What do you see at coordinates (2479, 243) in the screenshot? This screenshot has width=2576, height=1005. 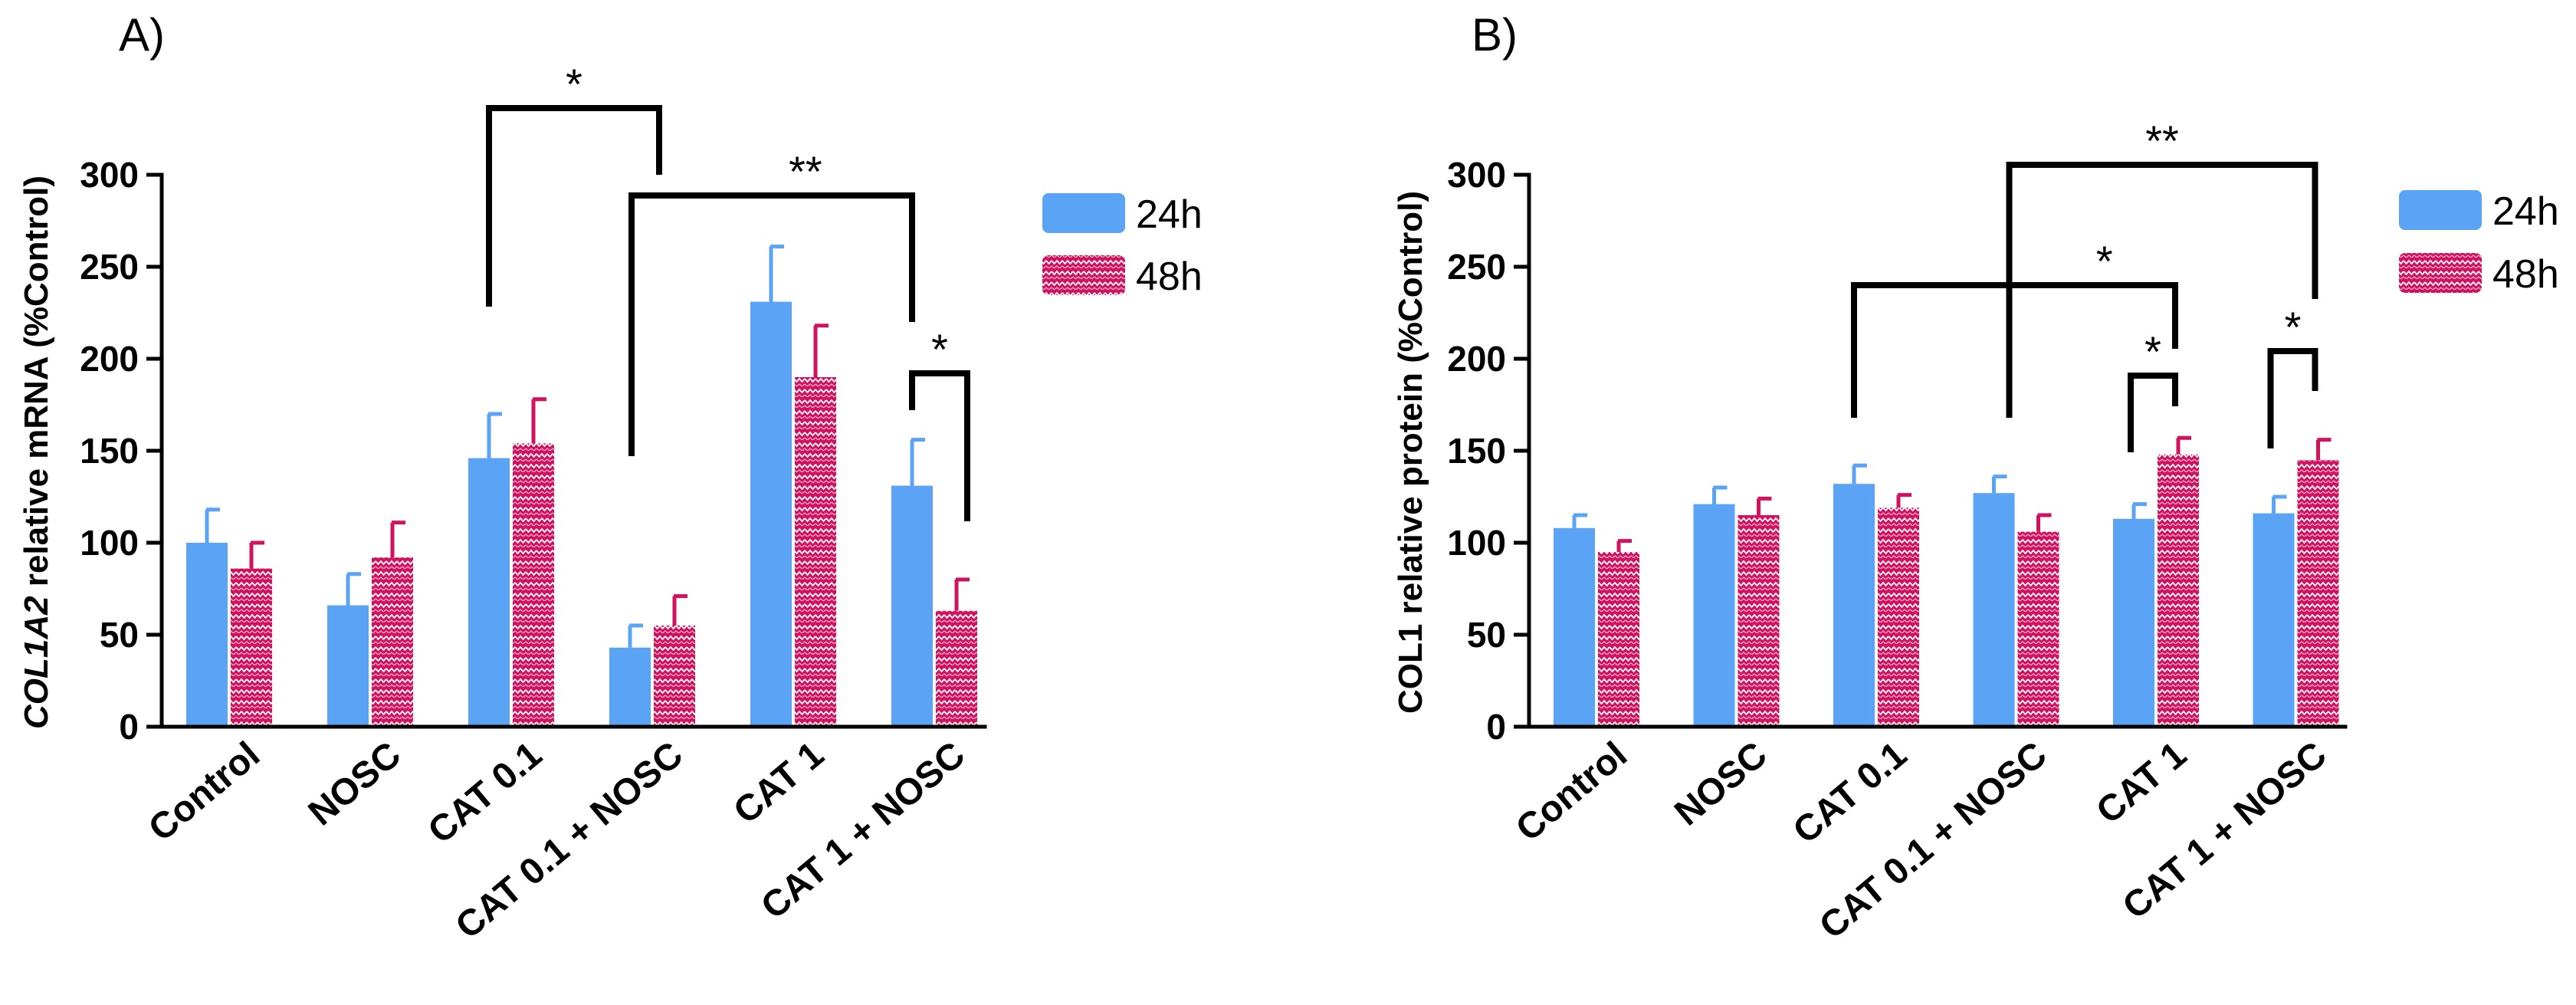 I see `legend-b: 24h 48h` at bounding box center [2479, 243].